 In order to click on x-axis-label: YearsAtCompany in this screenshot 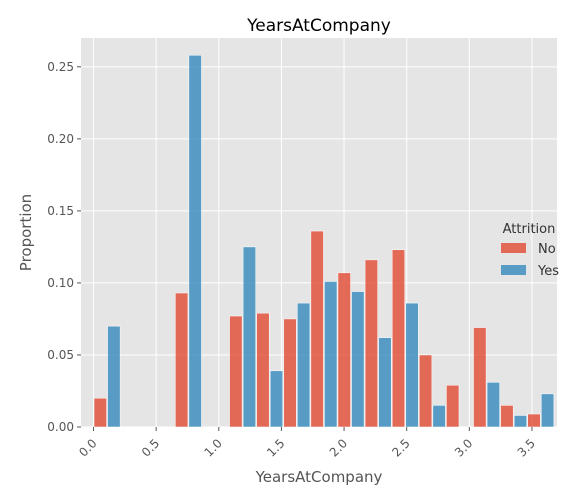, I will do `click(319, 477)`.